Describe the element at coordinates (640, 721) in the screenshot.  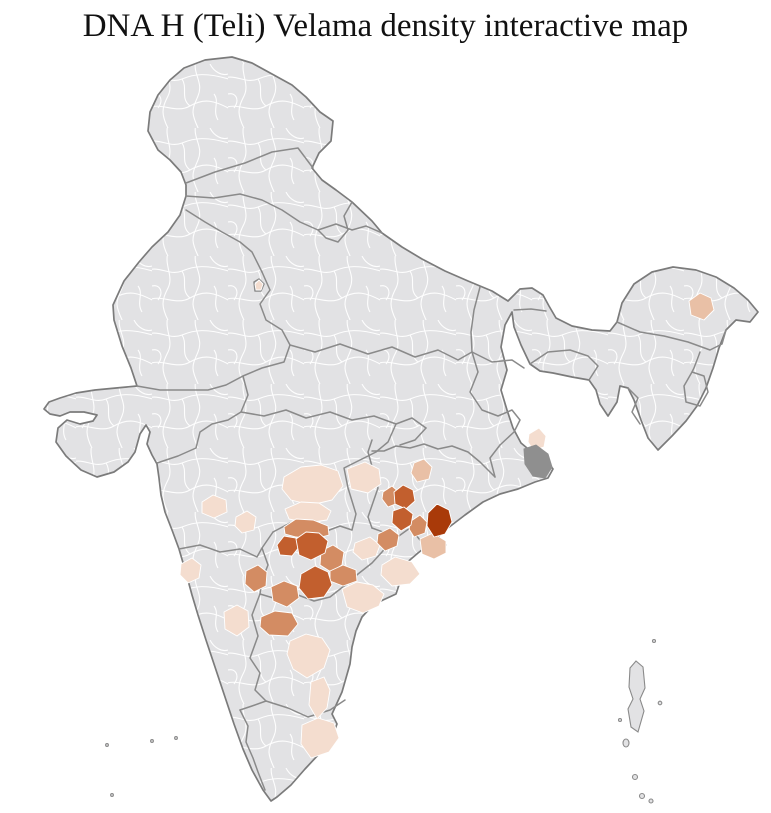
I see `andaman-nicobar-islands` at that location.